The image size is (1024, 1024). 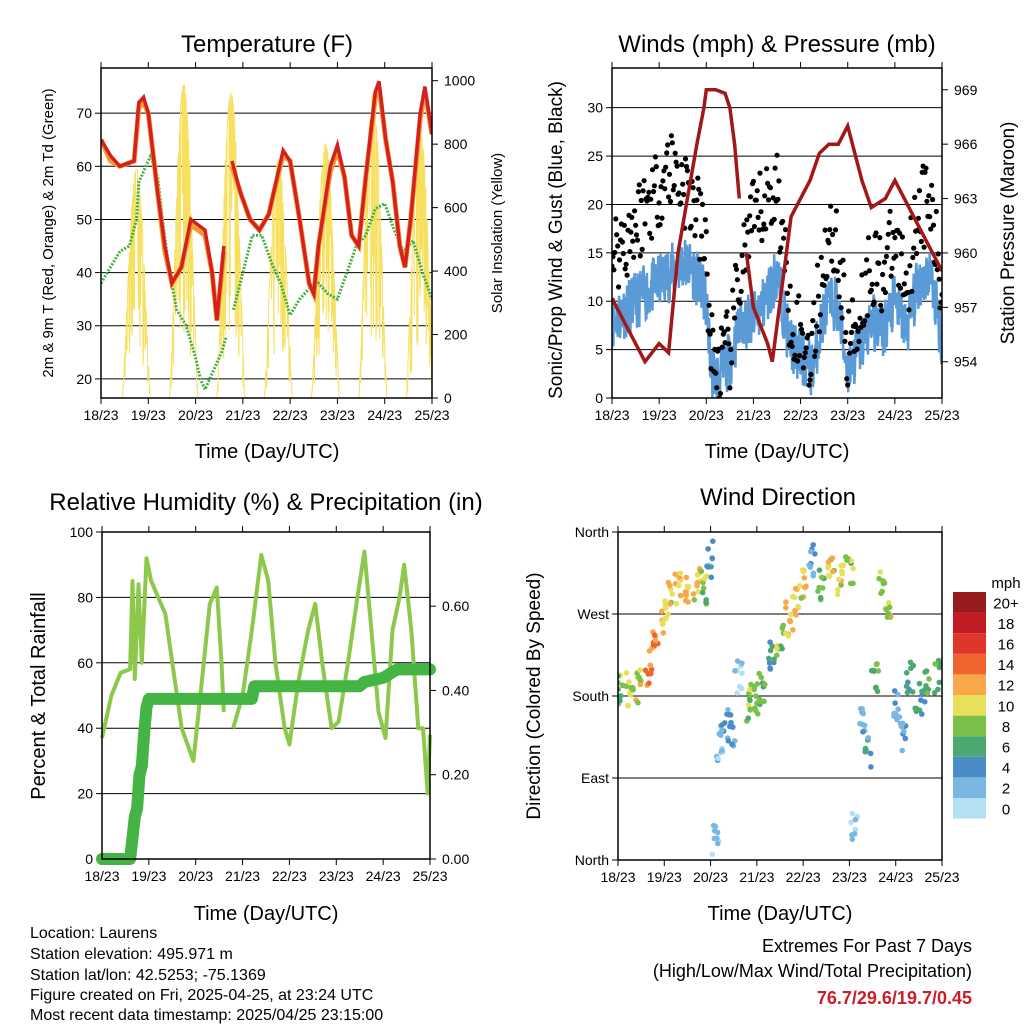 What do you see at coordinates (894, 415) in the screenshot?
I see `winds-xtick-label: 24/23` at bounding box center [894, 415].